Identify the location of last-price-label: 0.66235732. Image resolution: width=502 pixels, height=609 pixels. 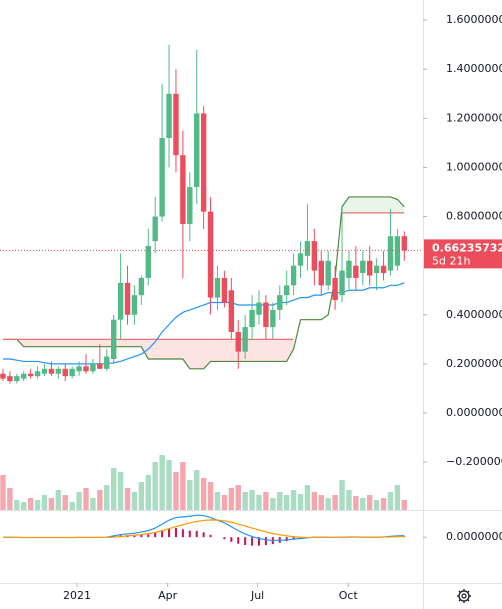
(467, 247).